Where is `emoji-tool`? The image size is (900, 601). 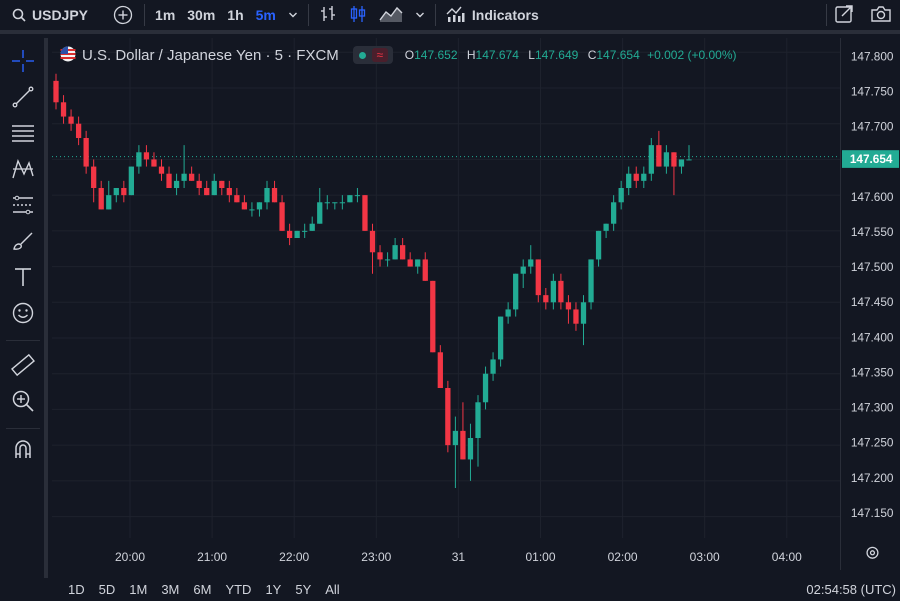 emoji-tool is located at coordinates (23, 315).